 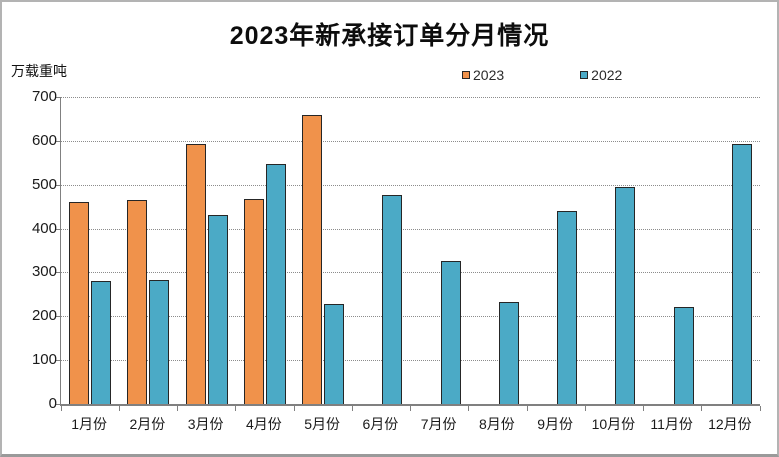 What do you see at coordinates (542, 75) in the screenshot?
I see `legend: 2023 2022` at bounding box center [542, 75].